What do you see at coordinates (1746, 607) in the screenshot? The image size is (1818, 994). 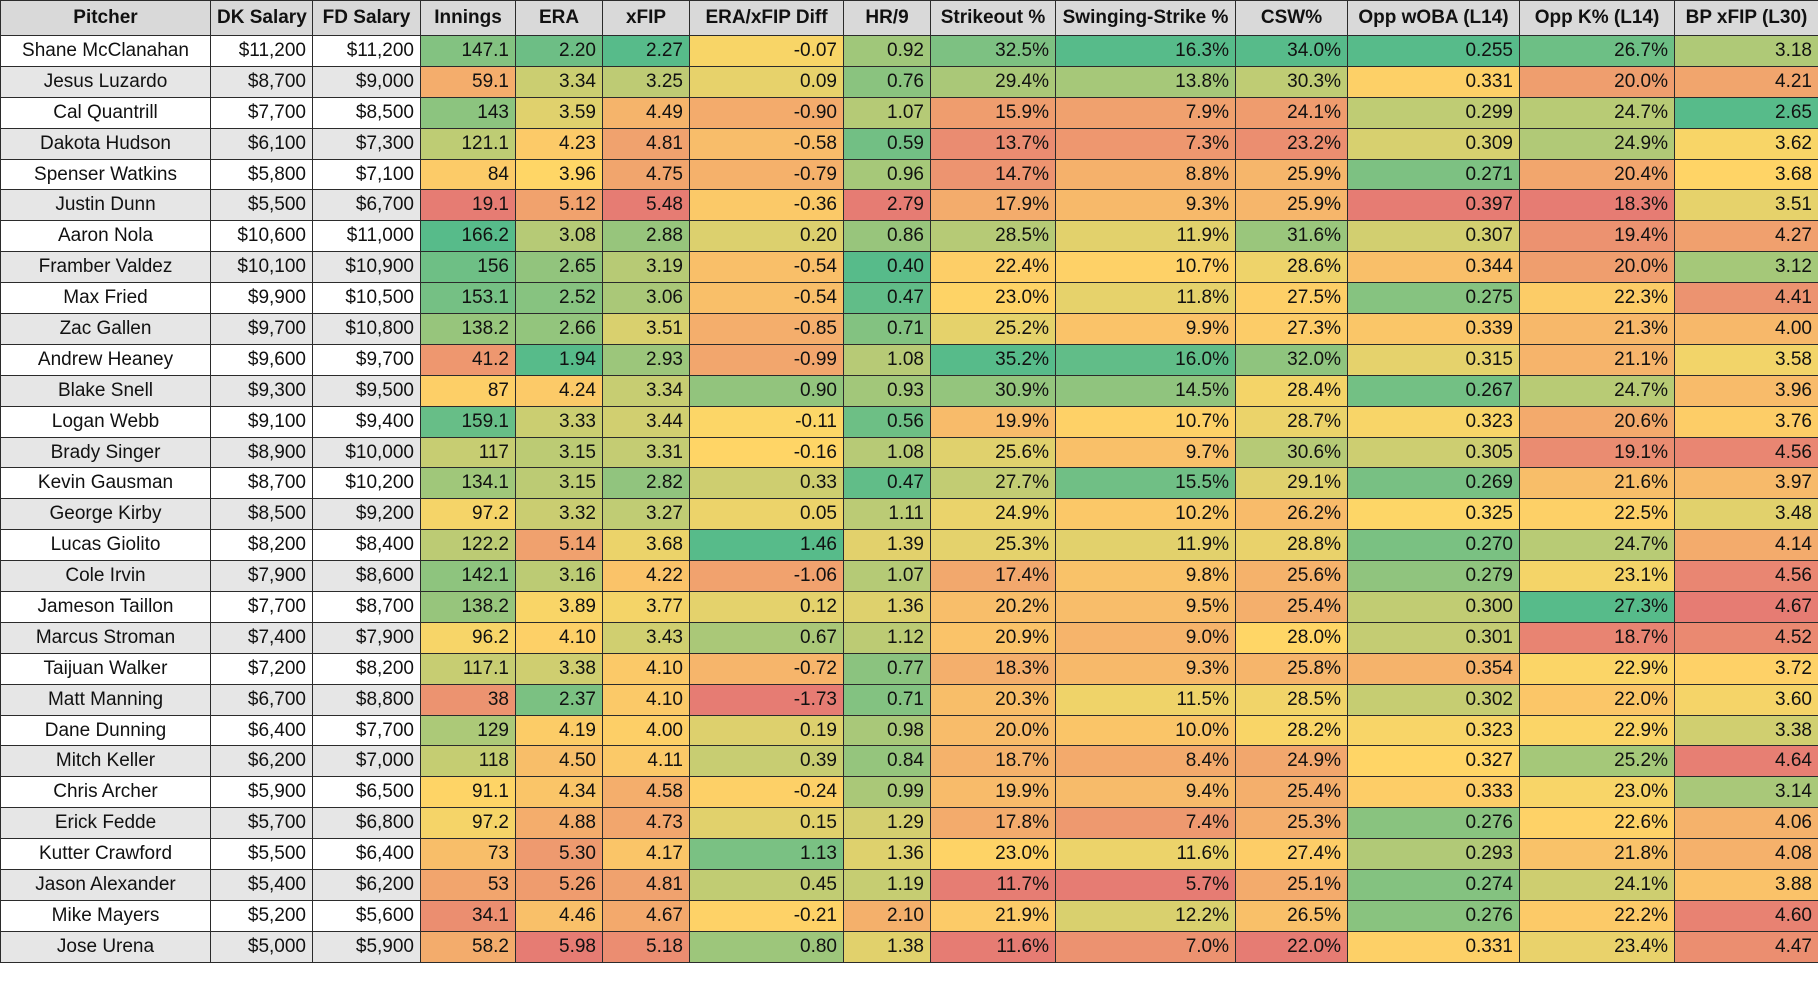 I see `cell-bp-xfip: 4.67` at bounding box center [1746, 607].